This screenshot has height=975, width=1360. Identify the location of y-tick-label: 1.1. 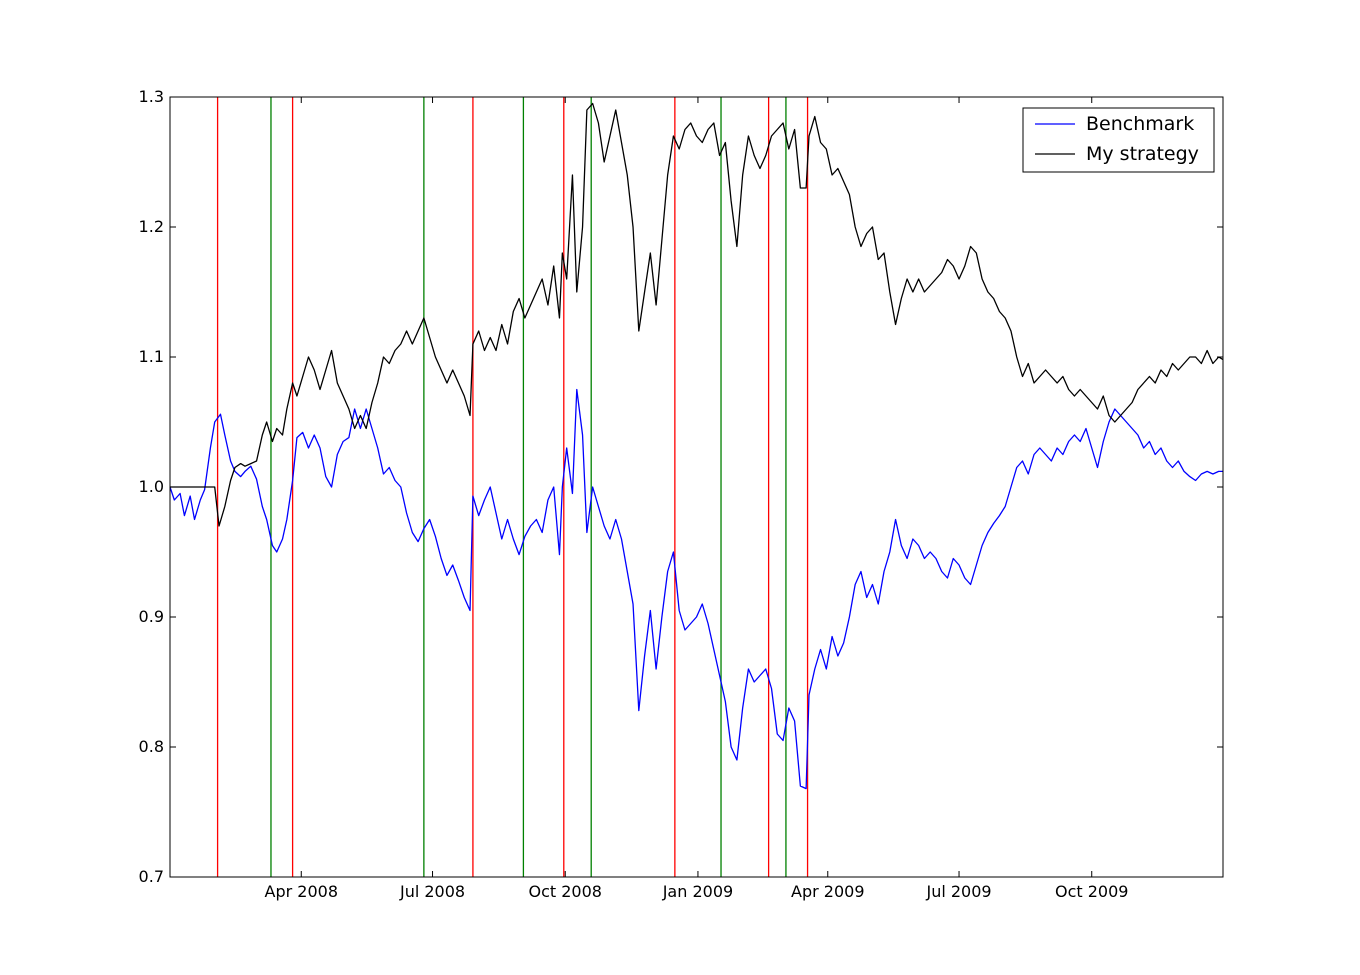
(151, 356).